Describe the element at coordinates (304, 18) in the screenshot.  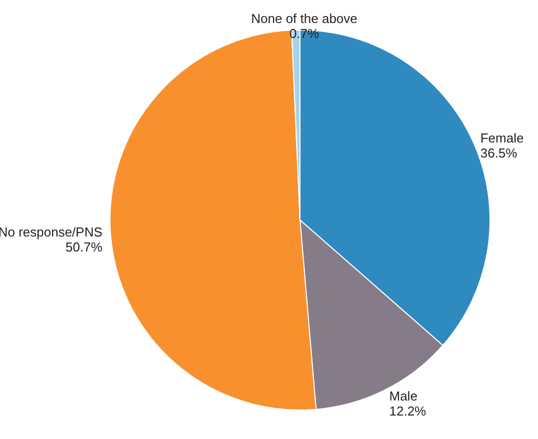
I see `slice-label: None of the above` at that location.